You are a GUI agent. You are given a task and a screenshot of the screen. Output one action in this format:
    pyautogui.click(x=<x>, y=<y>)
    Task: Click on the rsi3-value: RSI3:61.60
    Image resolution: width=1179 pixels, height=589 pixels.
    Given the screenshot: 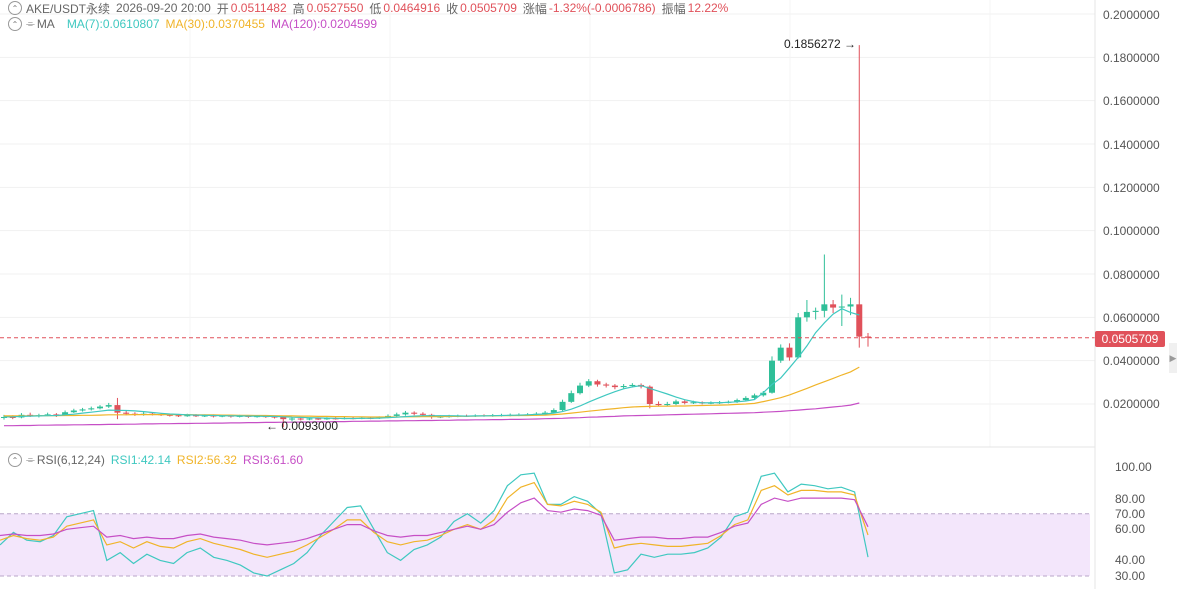 What is the action you would take?
    pyautogui.click(x=272, y=460)
    